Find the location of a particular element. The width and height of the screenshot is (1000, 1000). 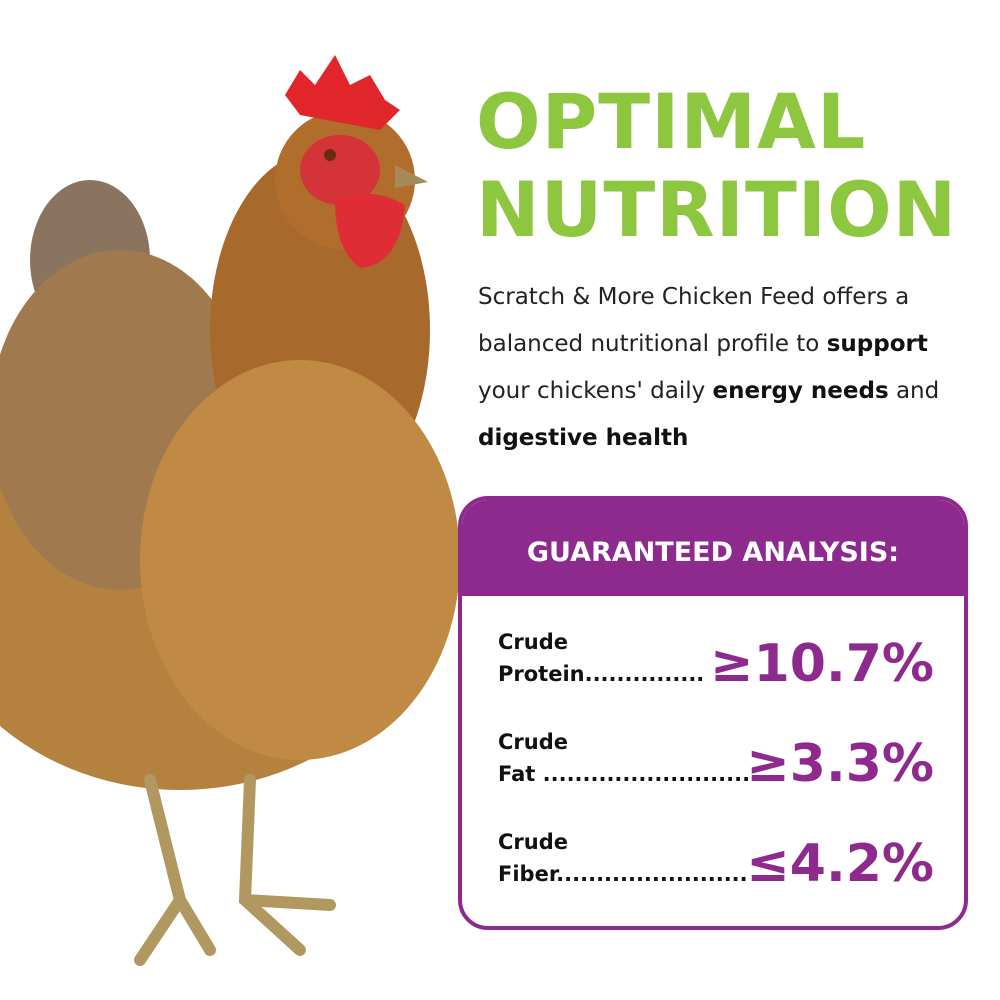

nutrient-value: ≥10.7% is located at coordinates (822, 664).